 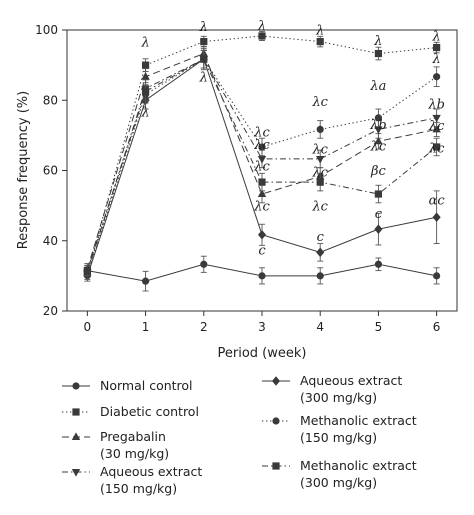 I want to click on x-axis-label: Period (week), so click(x=262, y=353).